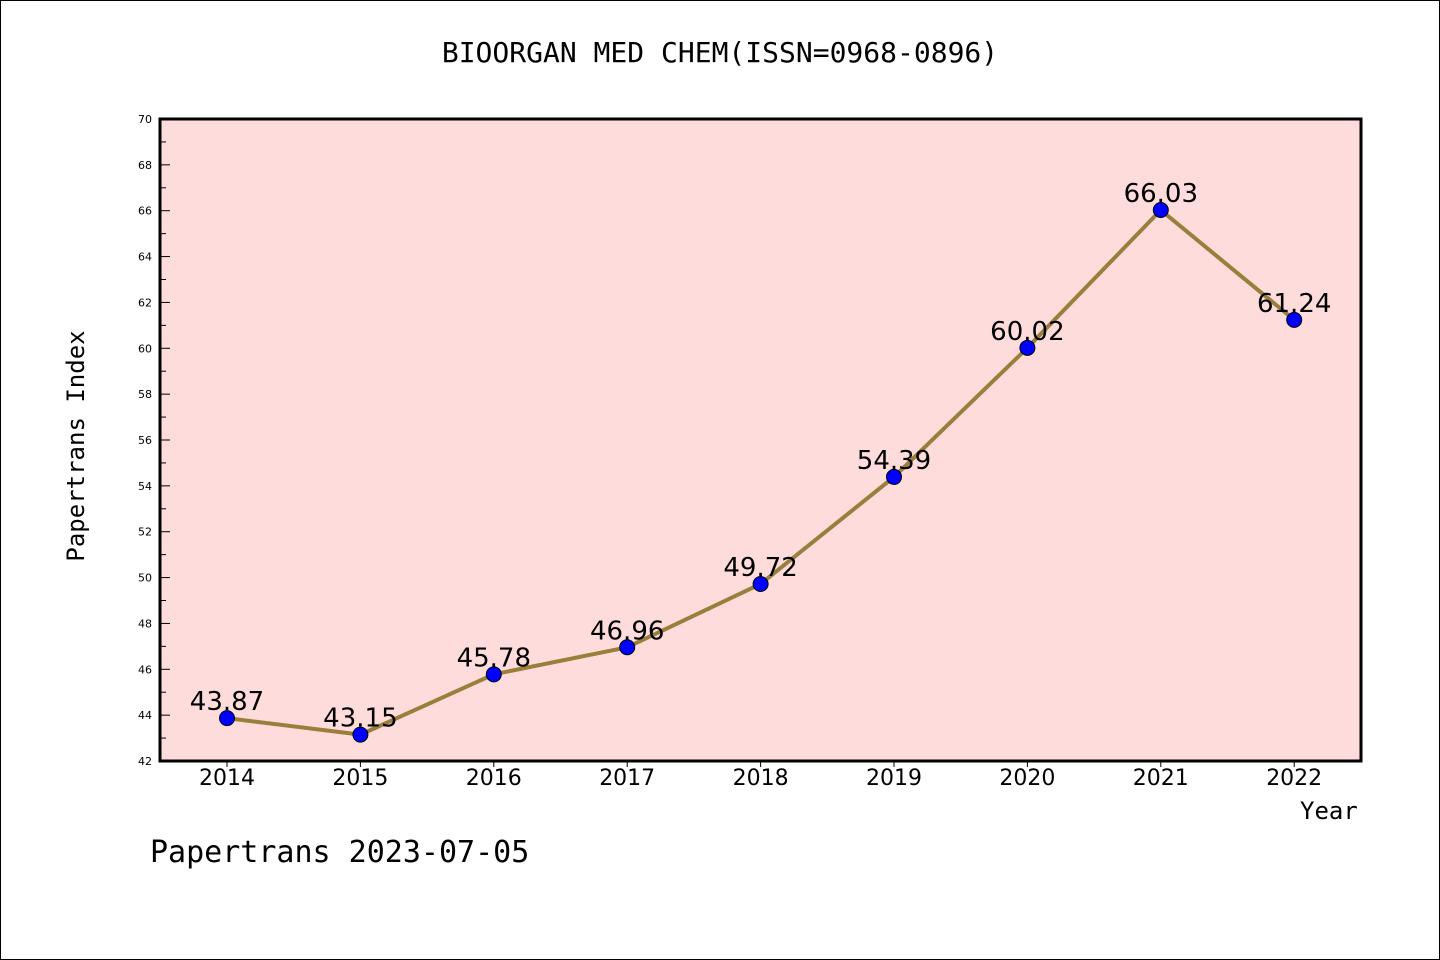 The width and height of the screenshot is (1440, 960). What do you see at coordinates (494, 658) in the screenshot?
I see `data-label: 45.78` at bounding box center [494, 658].